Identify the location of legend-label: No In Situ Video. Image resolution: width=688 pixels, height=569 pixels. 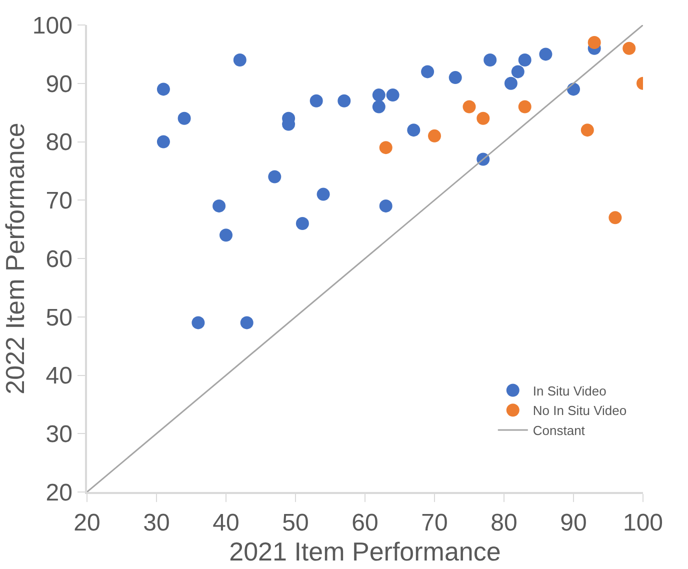
(579, 410).